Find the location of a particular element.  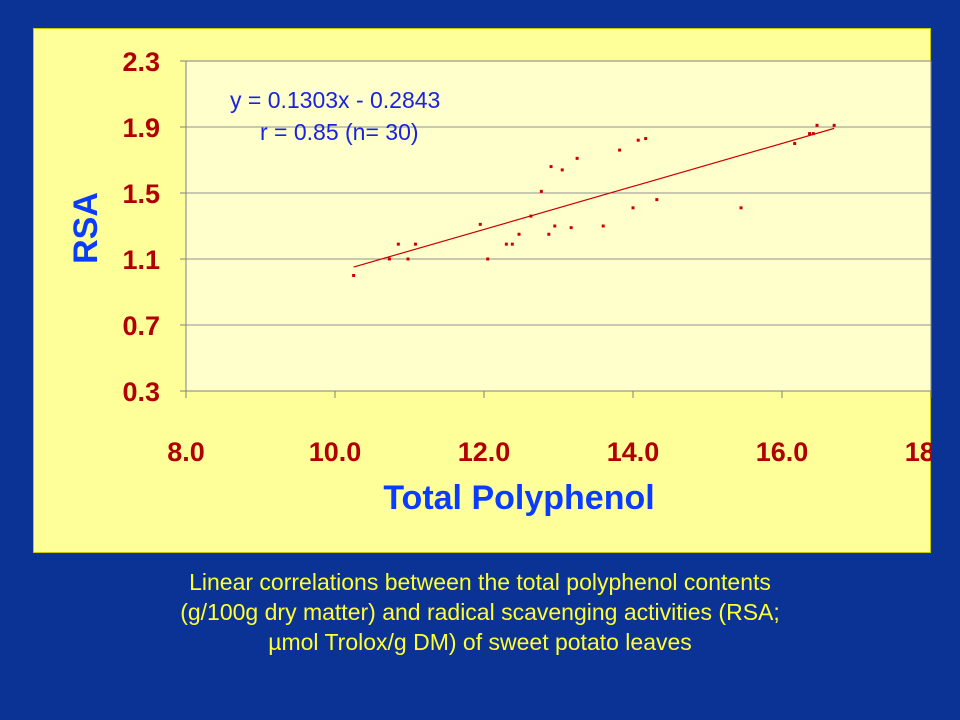

x-axis-title: Total Polyphenol is located at coordinates (518, 498).